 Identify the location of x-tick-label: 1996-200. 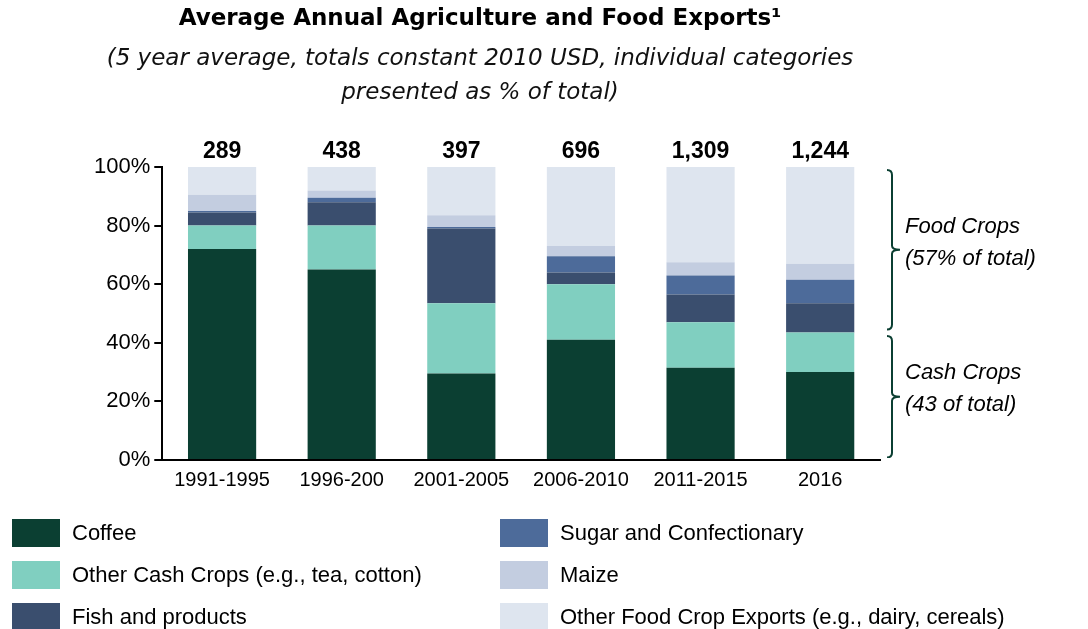
(341, 478).